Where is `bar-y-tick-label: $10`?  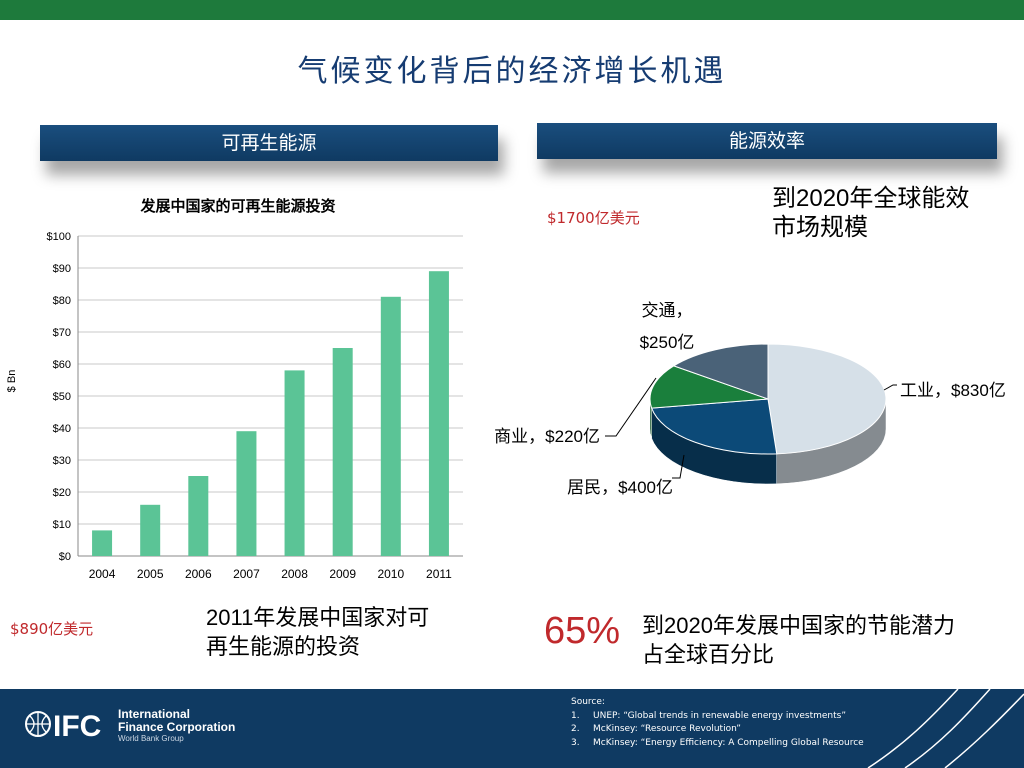 bar-y-tick-label: $10 is located at coordinates (62, 525).